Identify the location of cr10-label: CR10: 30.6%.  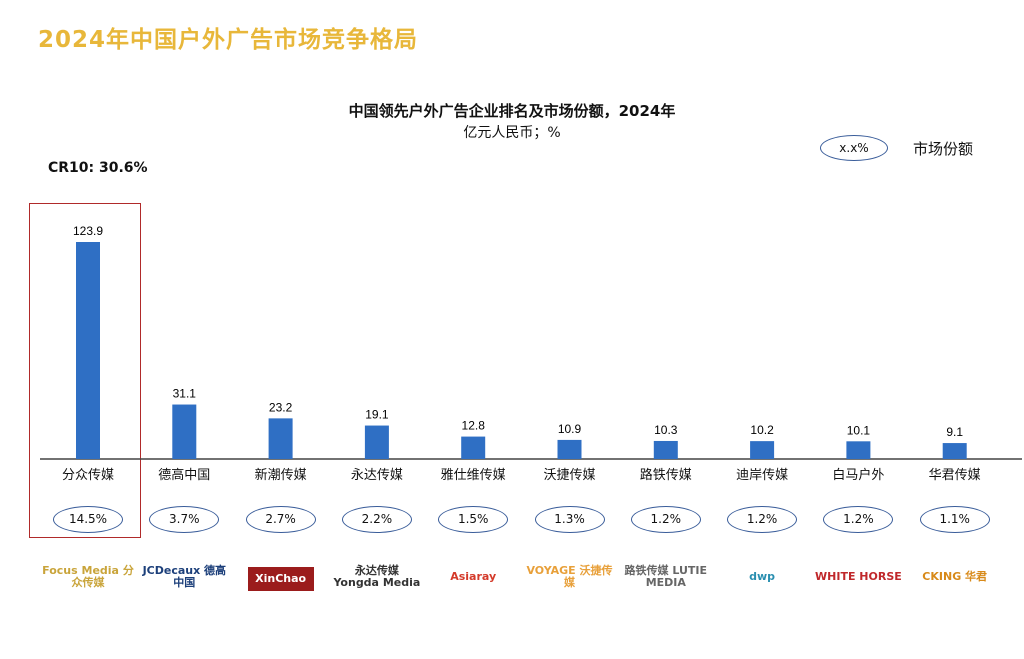
(98, 168).